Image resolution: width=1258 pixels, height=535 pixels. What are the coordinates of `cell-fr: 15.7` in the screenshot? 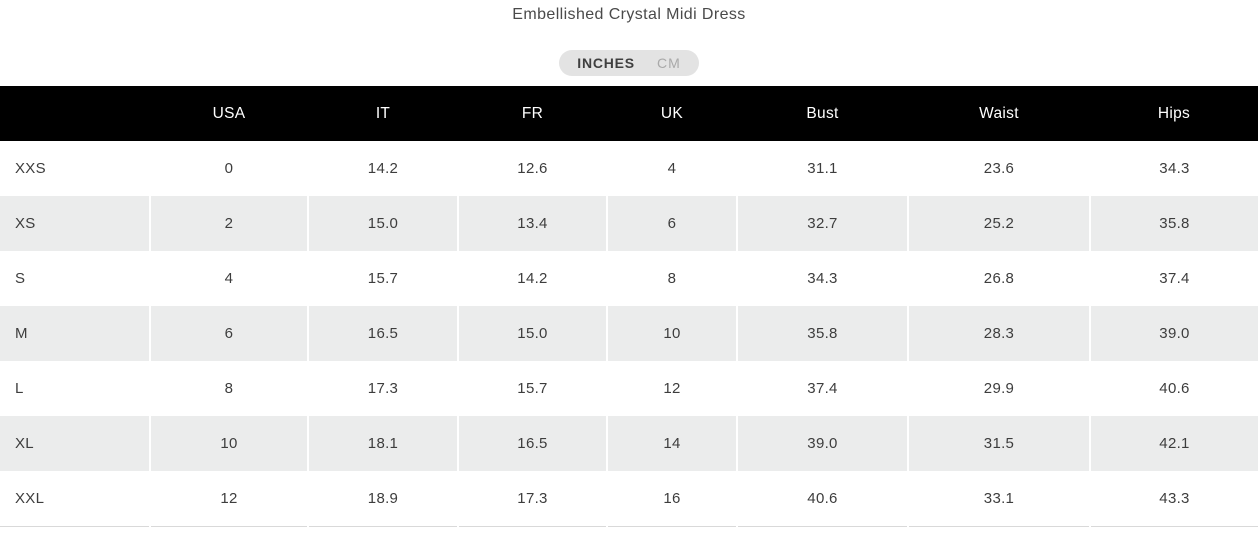 It's located at (532, 388).